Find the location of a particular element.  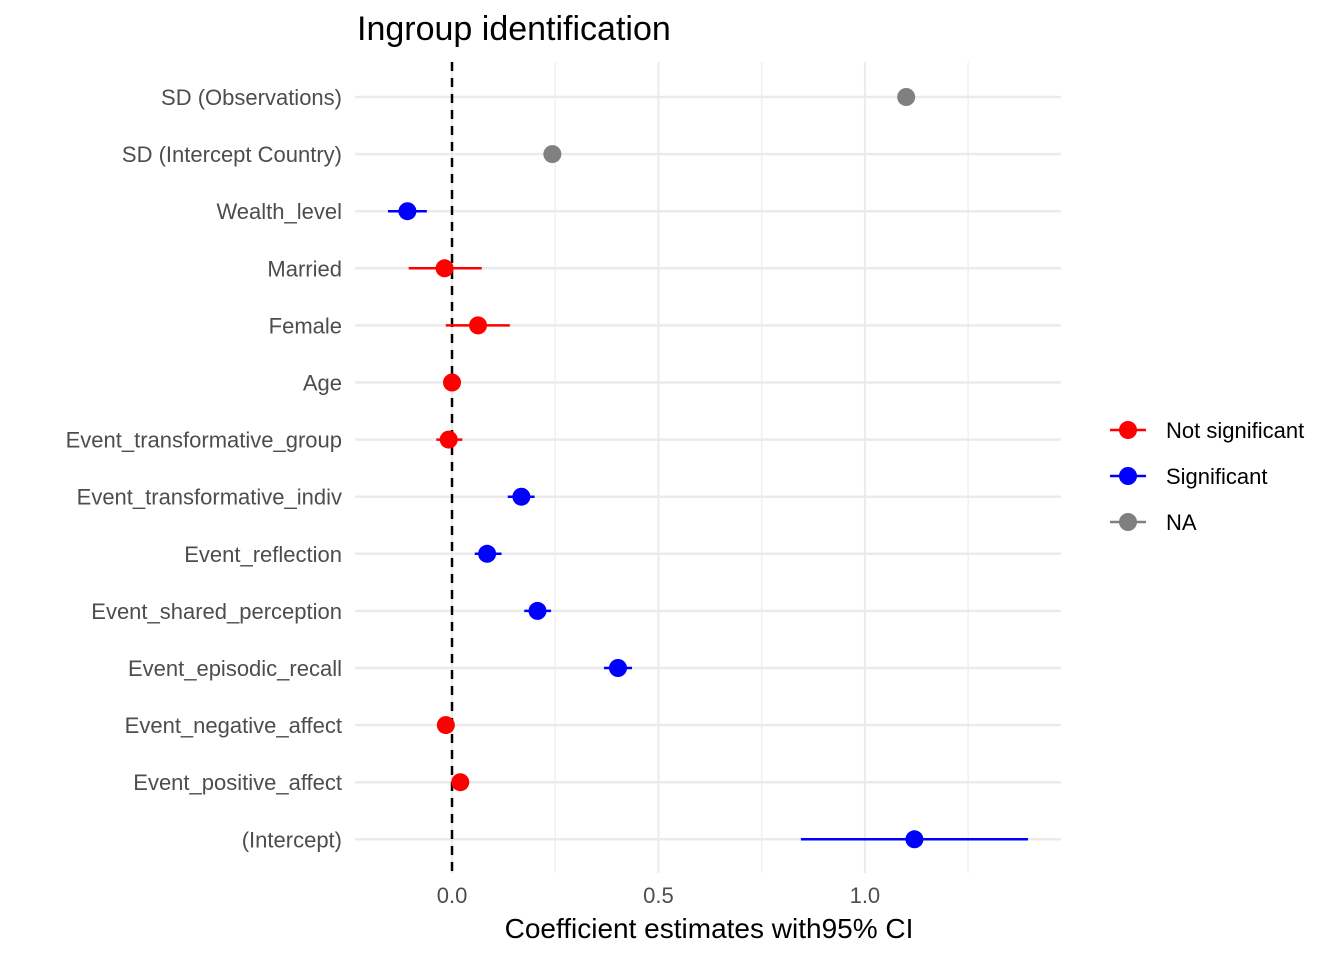

y-tick-label: Event_episodic_recall is located at coordinates (235, 668).